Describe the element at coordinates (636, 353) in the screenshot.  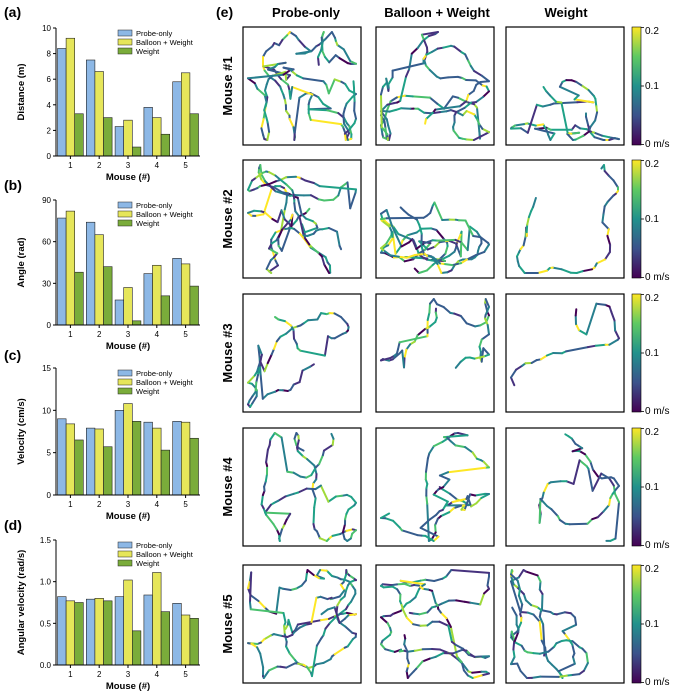
I see `colorbar` at that location.